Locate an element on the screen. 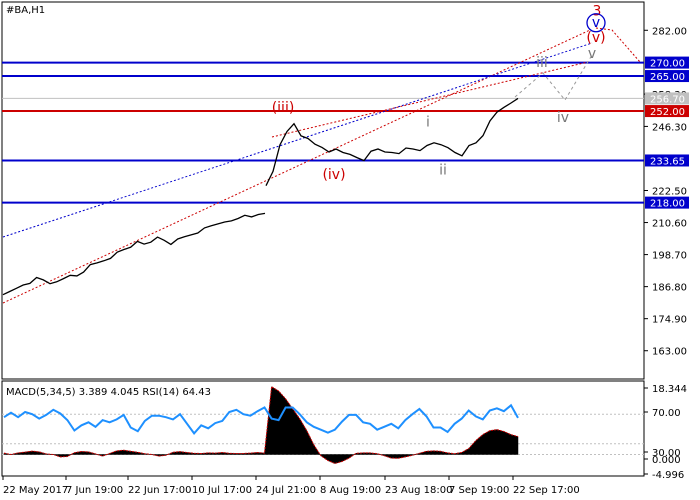 This screenshot has height=500, width=700. level-label: 265.00 is located at coordinates (667, 77).